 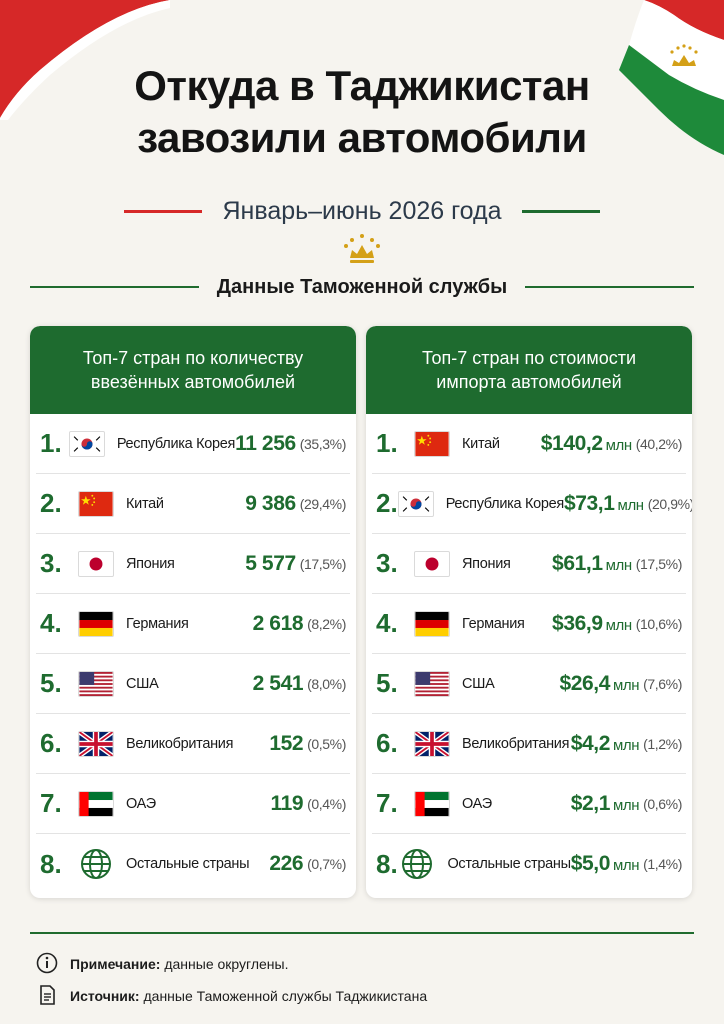 I want to click on list-item: 2. Китай 9 386 (29,4%), so click(x=193, y=504).